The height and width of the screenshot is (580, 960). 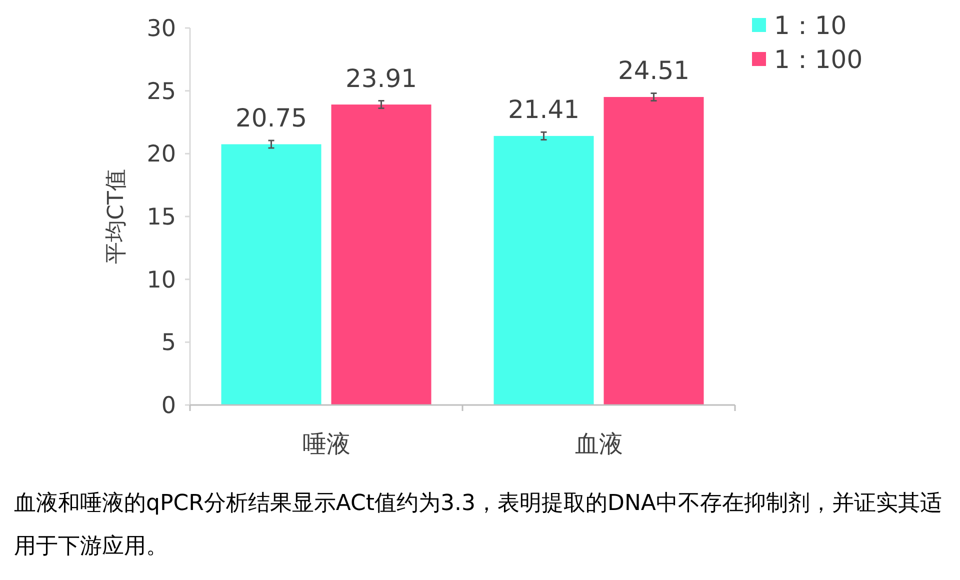 What do you see at coordinates (161, 91) in the screenshot?
I see `y-tick-label: 25` at bounding box center [161, 91].